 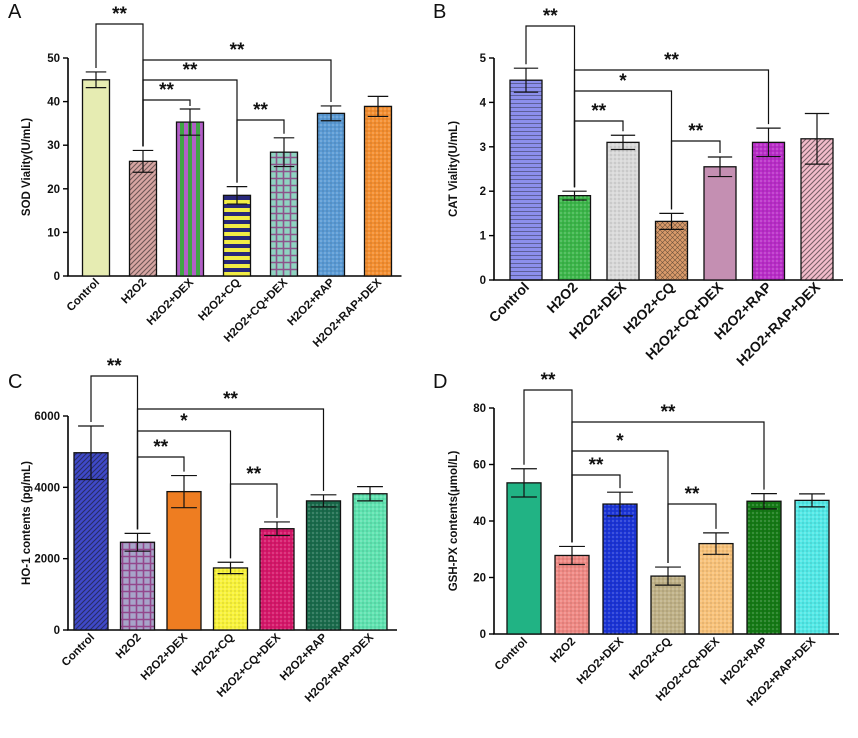 What do you see at coordinates (15, 12) in the screenshot?
I see `panel-label: A` at bounding box center [15, 12].